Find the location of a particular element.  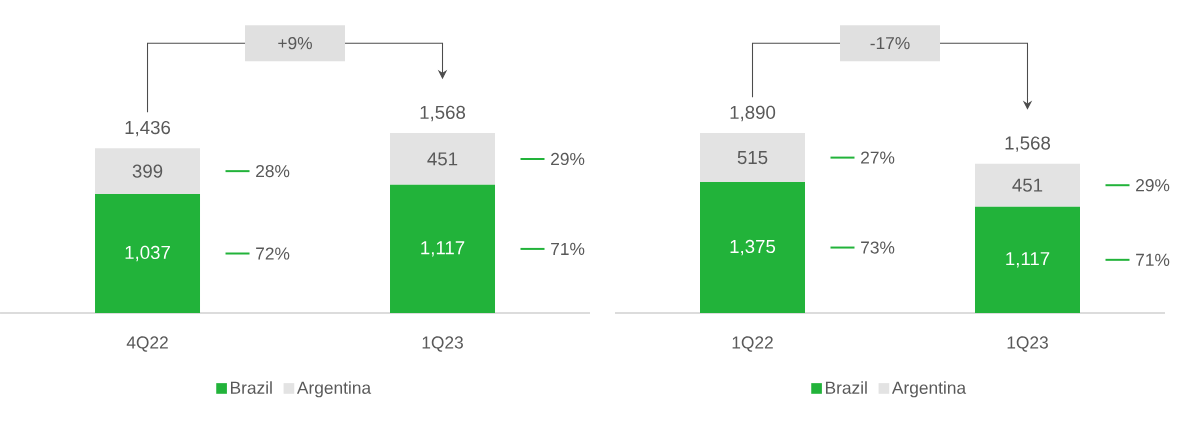

annotation: 72% is located at coordinates (273, 253).